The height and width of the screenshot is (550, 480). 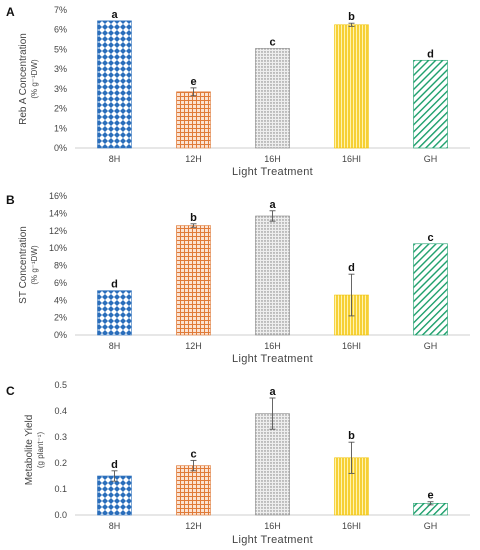 I want to click on y-tick-label: 0.5, so click(x=60, y=385).